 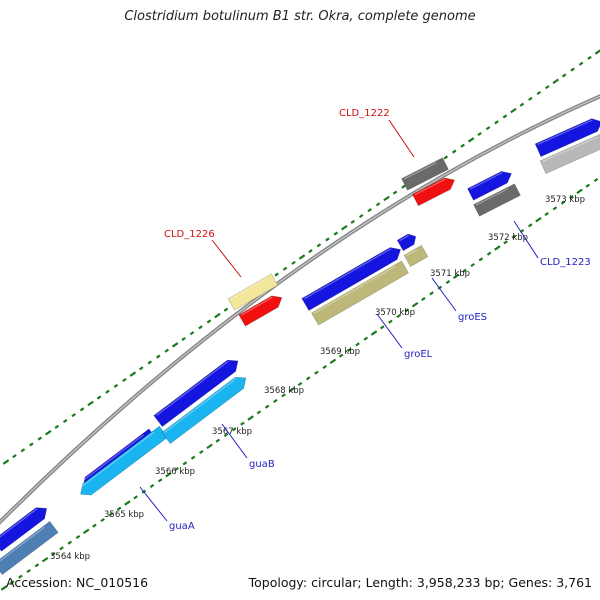 I want to click on gene-arrow-blue-topright-shine, so click(x=565, y=132).